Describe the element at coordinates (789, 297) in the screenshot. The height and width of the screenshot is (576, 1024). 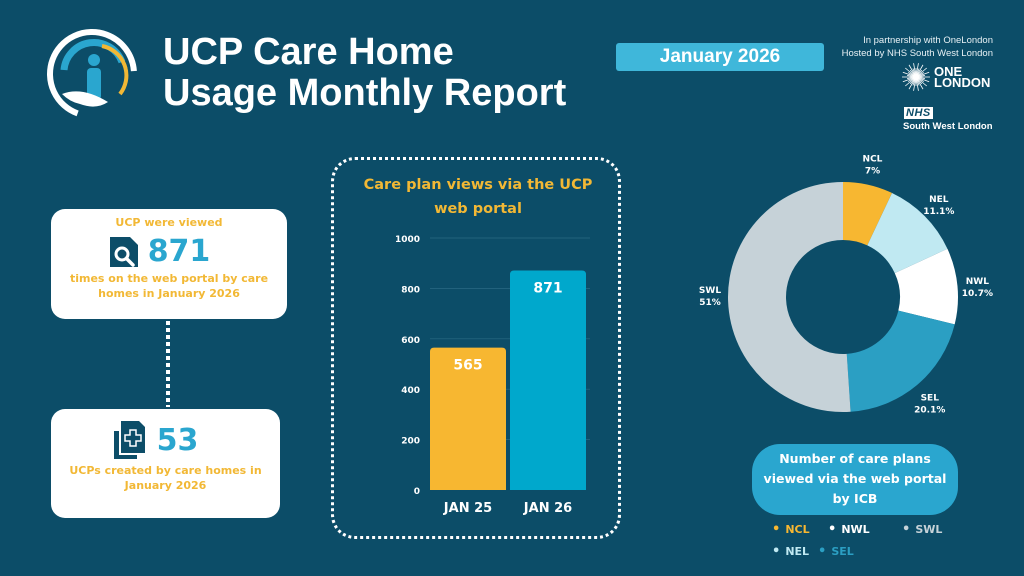
I see `donut-slice-swl` at that location.